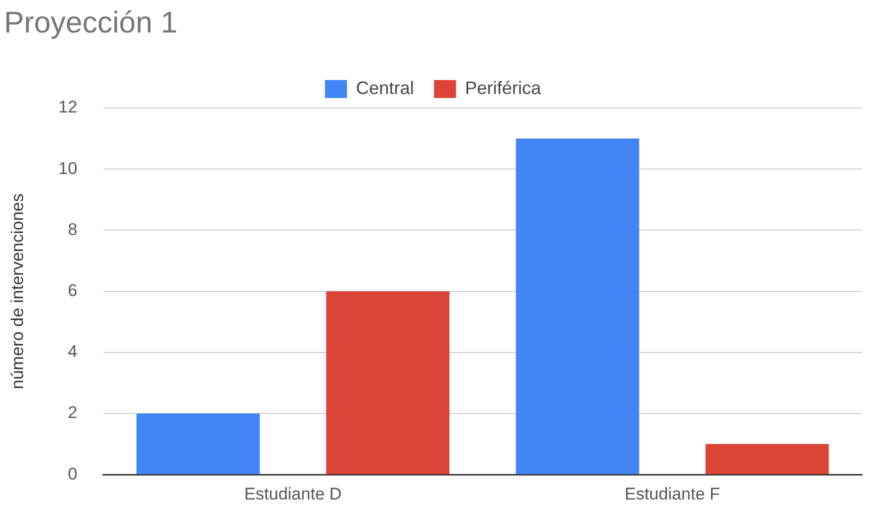 The image size is (876, 521). What do you see at coordinates (91, 23) in the screenshot?
I see `chart-title: Proyección 1` at bounding box center [91, 23].